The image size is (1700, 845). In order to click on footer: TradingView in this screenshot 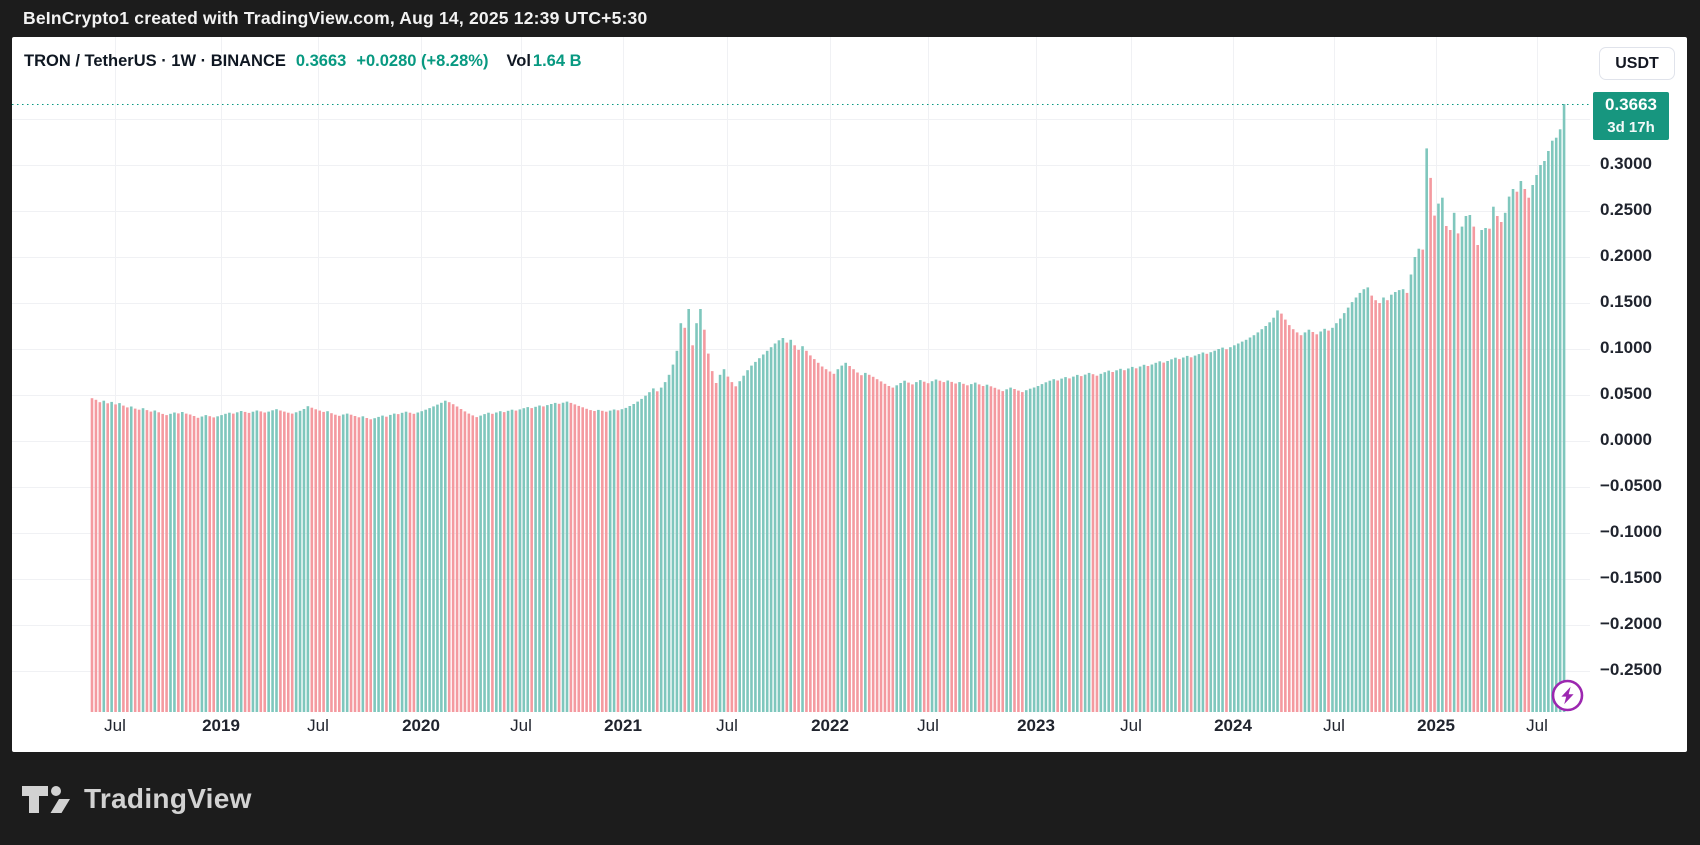, I will do `click(850, 798)`.